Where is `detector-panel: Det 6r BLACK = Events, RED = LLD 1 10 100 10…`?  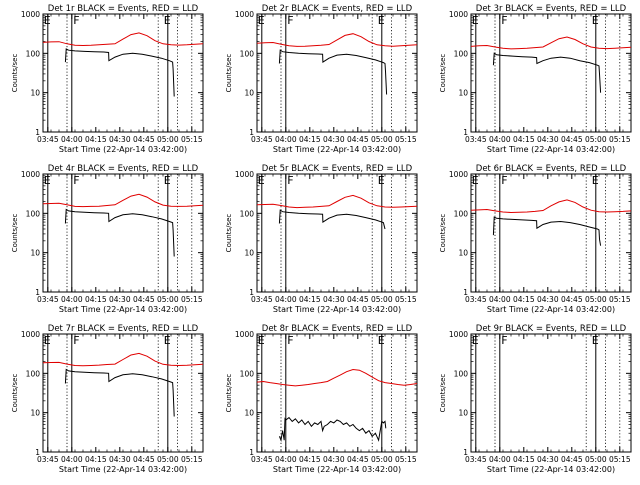 detector-panel: Det 6r BLACK = Events, RED = LLD 1 10 100 10… is located at coordinates (535, 239).